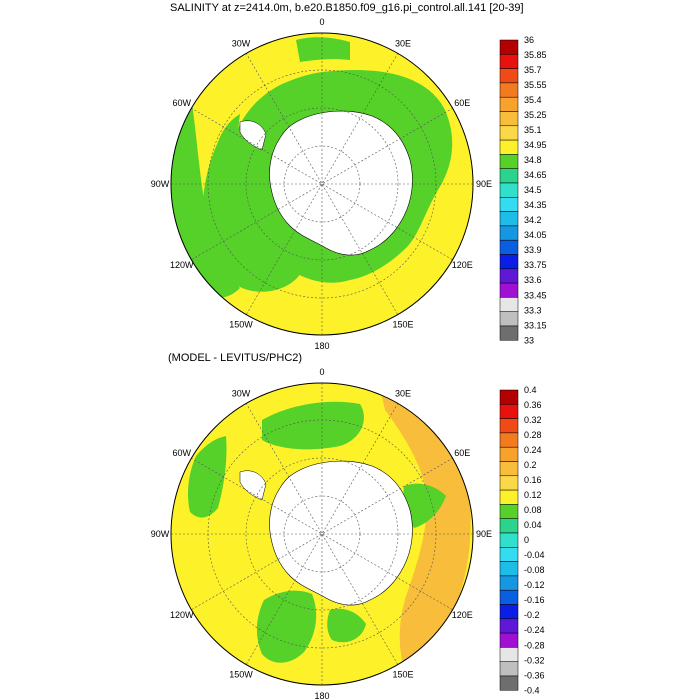  I want to click on colorbar-label: 33.3, so click(533, 310).